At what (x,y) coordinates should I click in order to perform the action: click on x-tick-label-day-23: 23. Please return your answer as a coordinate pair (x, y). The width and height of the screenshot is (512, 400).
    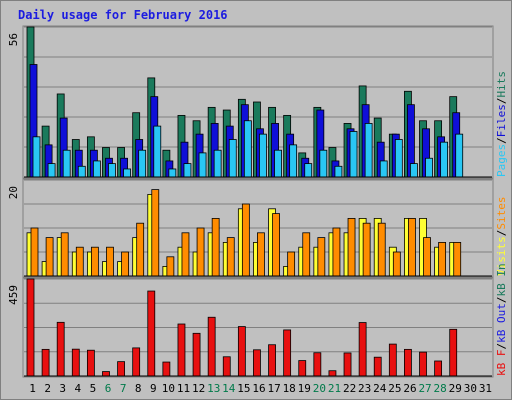
    Looking at the image, I should click on (364, 388).